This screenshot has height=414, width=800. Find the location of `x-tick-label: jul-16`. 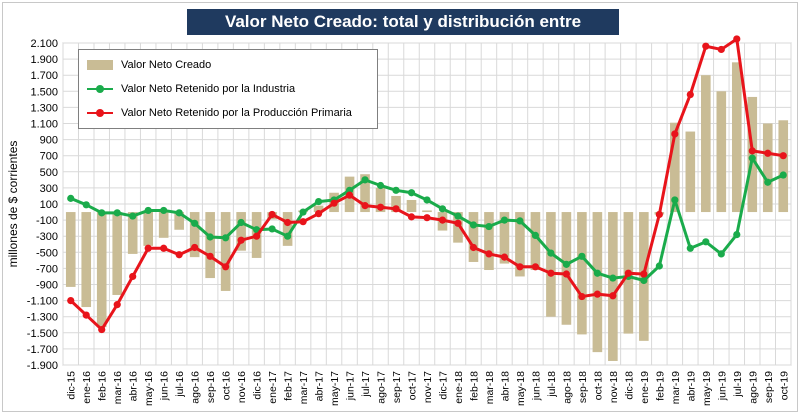

x-tick-label: jul-16 is located at coordinates (180, 384).